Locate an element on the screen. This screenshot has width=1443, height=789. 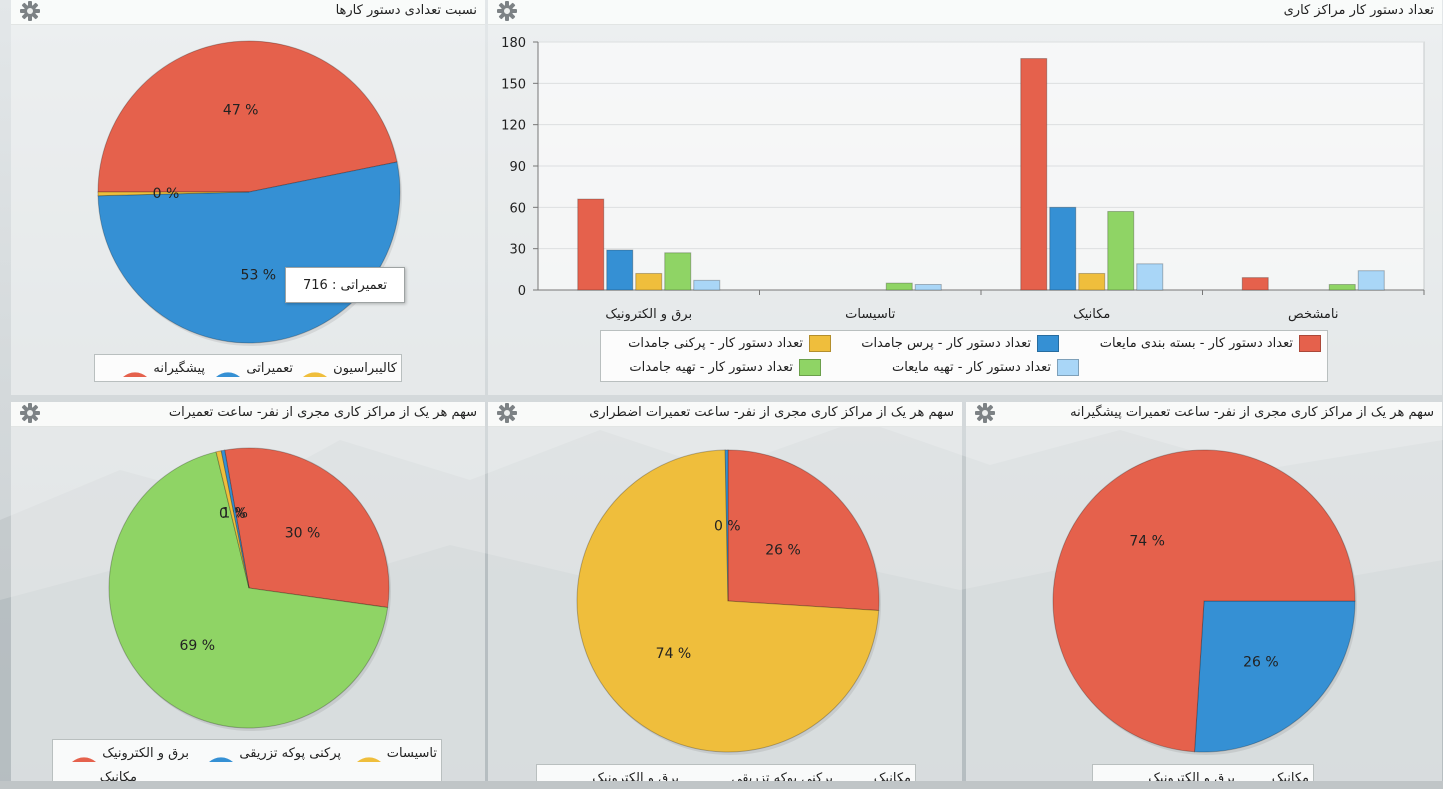
legend-label: تاسیسات is located at coordinates (411, 753).